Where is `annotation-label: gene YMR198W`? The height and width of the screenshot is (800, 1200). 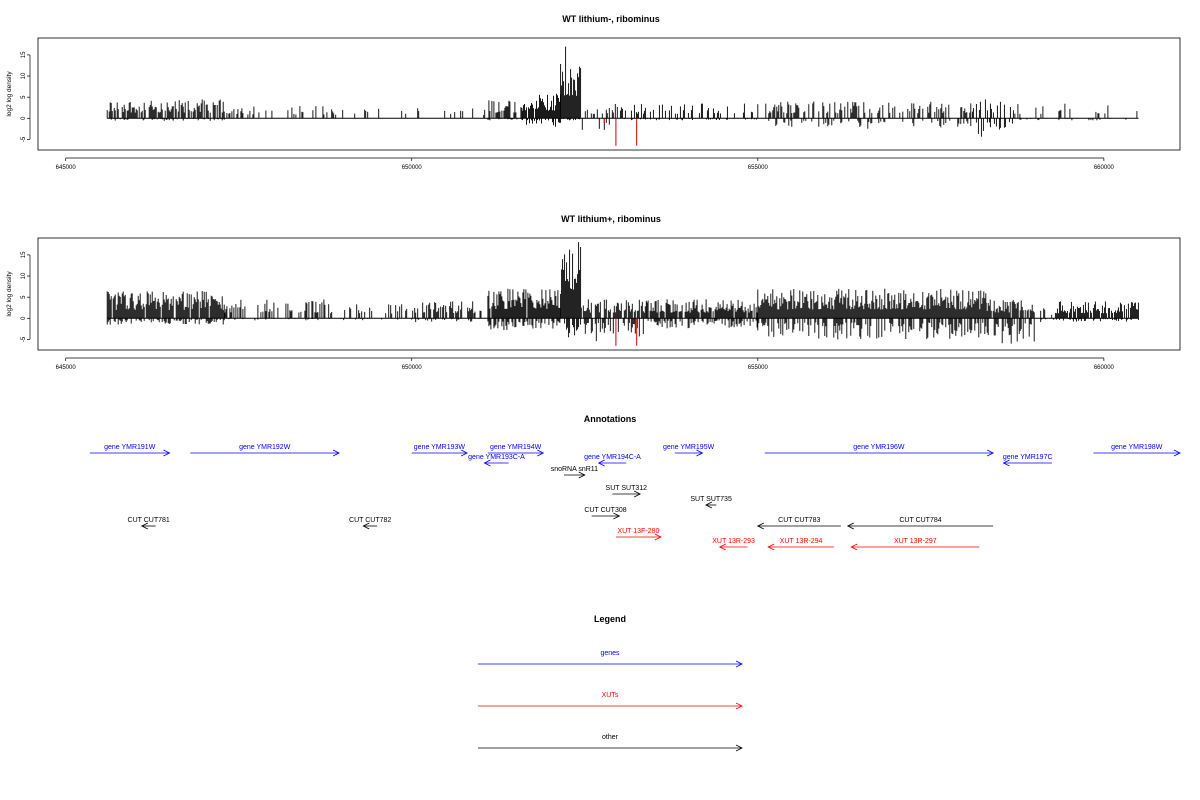 annotation-label: gene YMR198W is located at coordinates (1137, 447).